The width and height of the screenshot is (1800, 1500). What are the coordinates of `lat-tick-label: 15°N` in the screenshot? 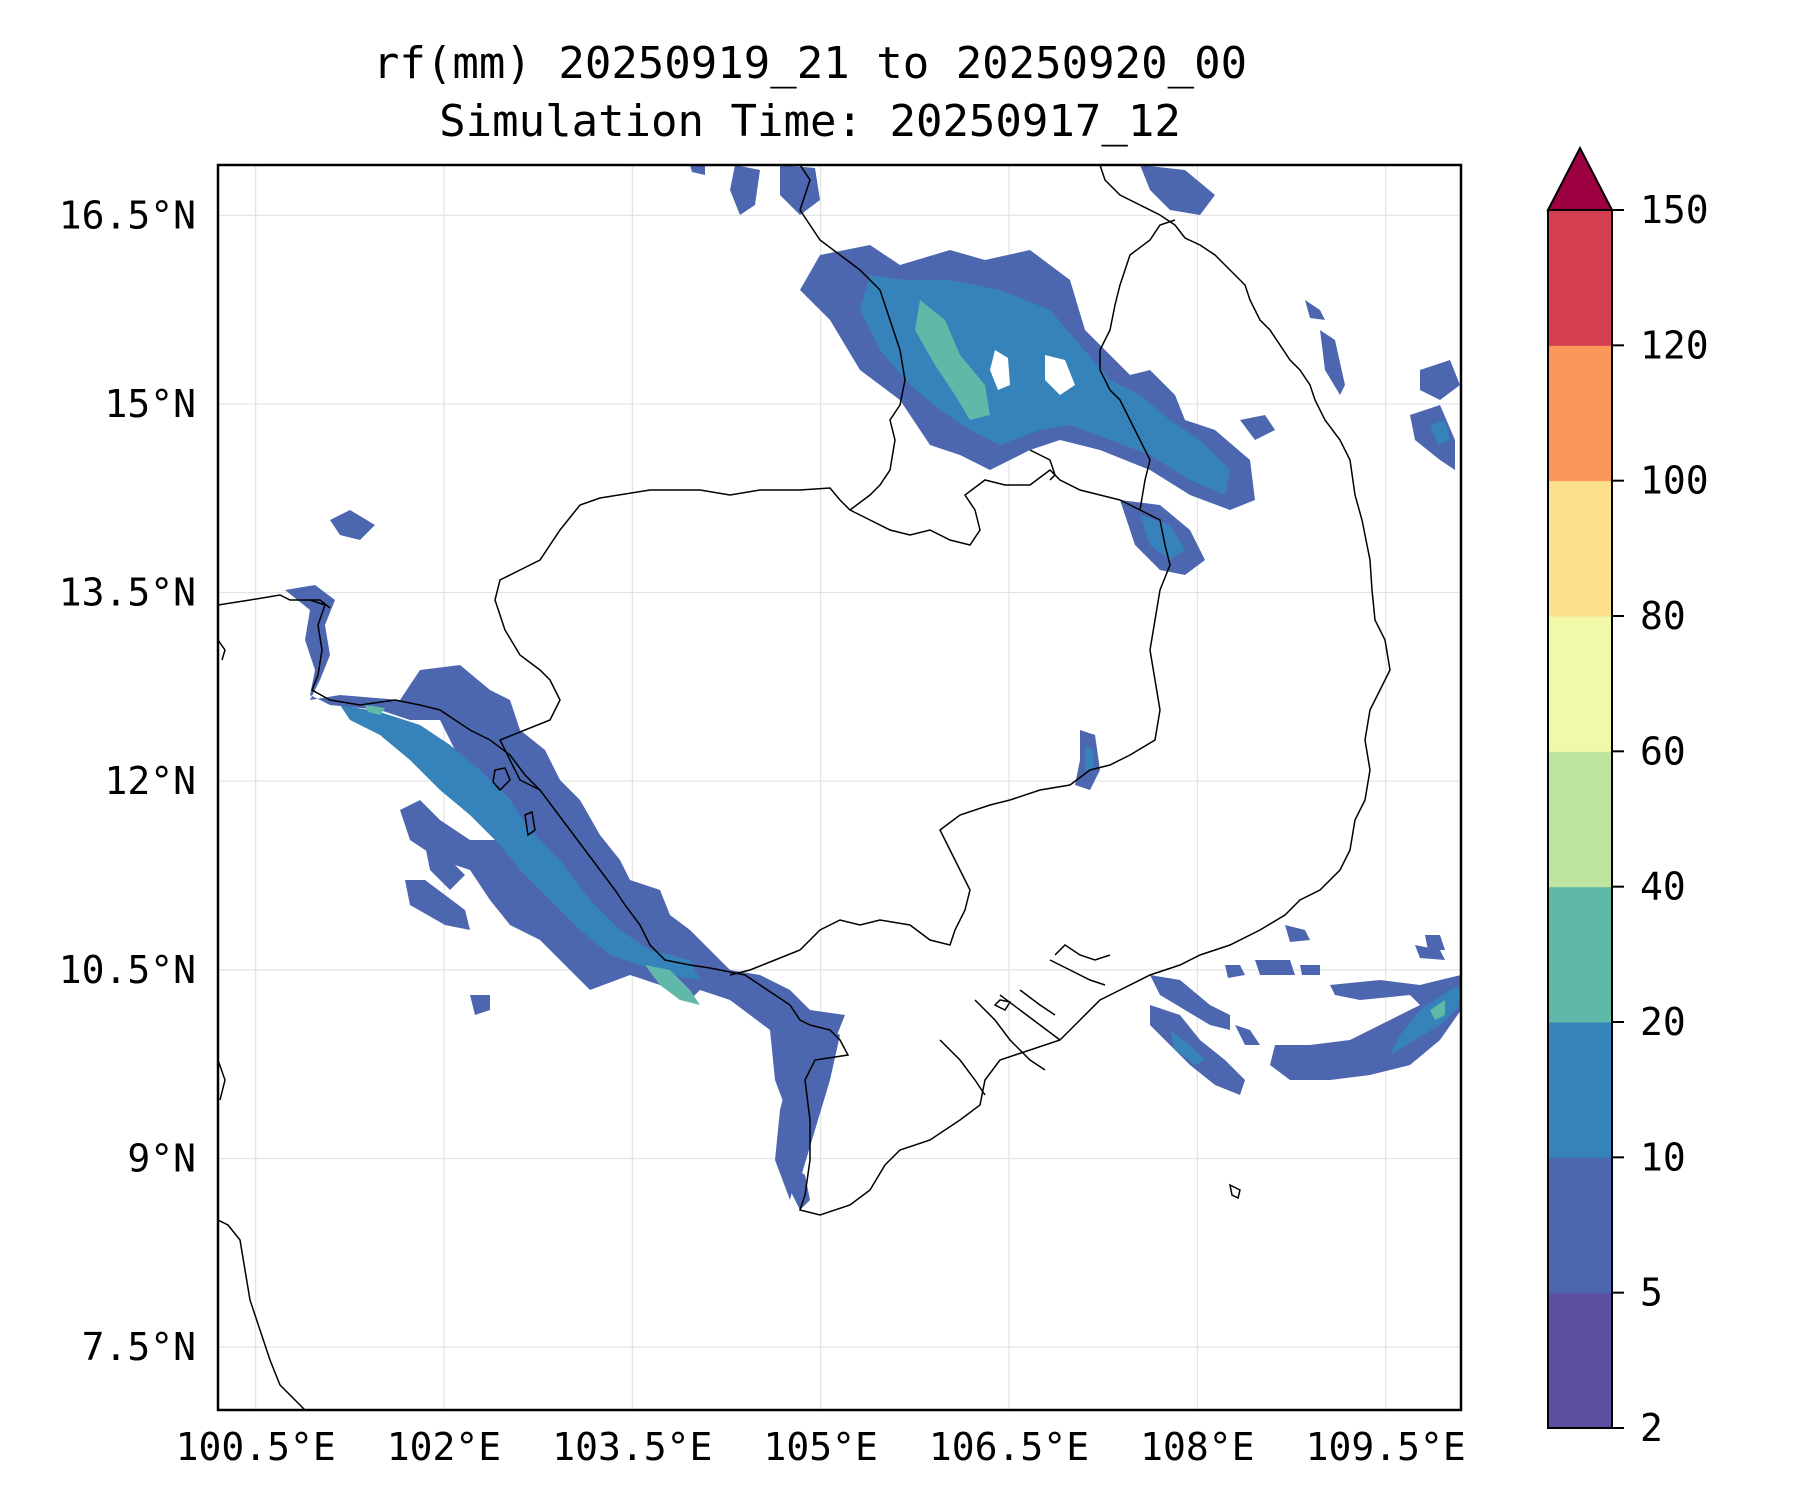 It's located at (150, 404).